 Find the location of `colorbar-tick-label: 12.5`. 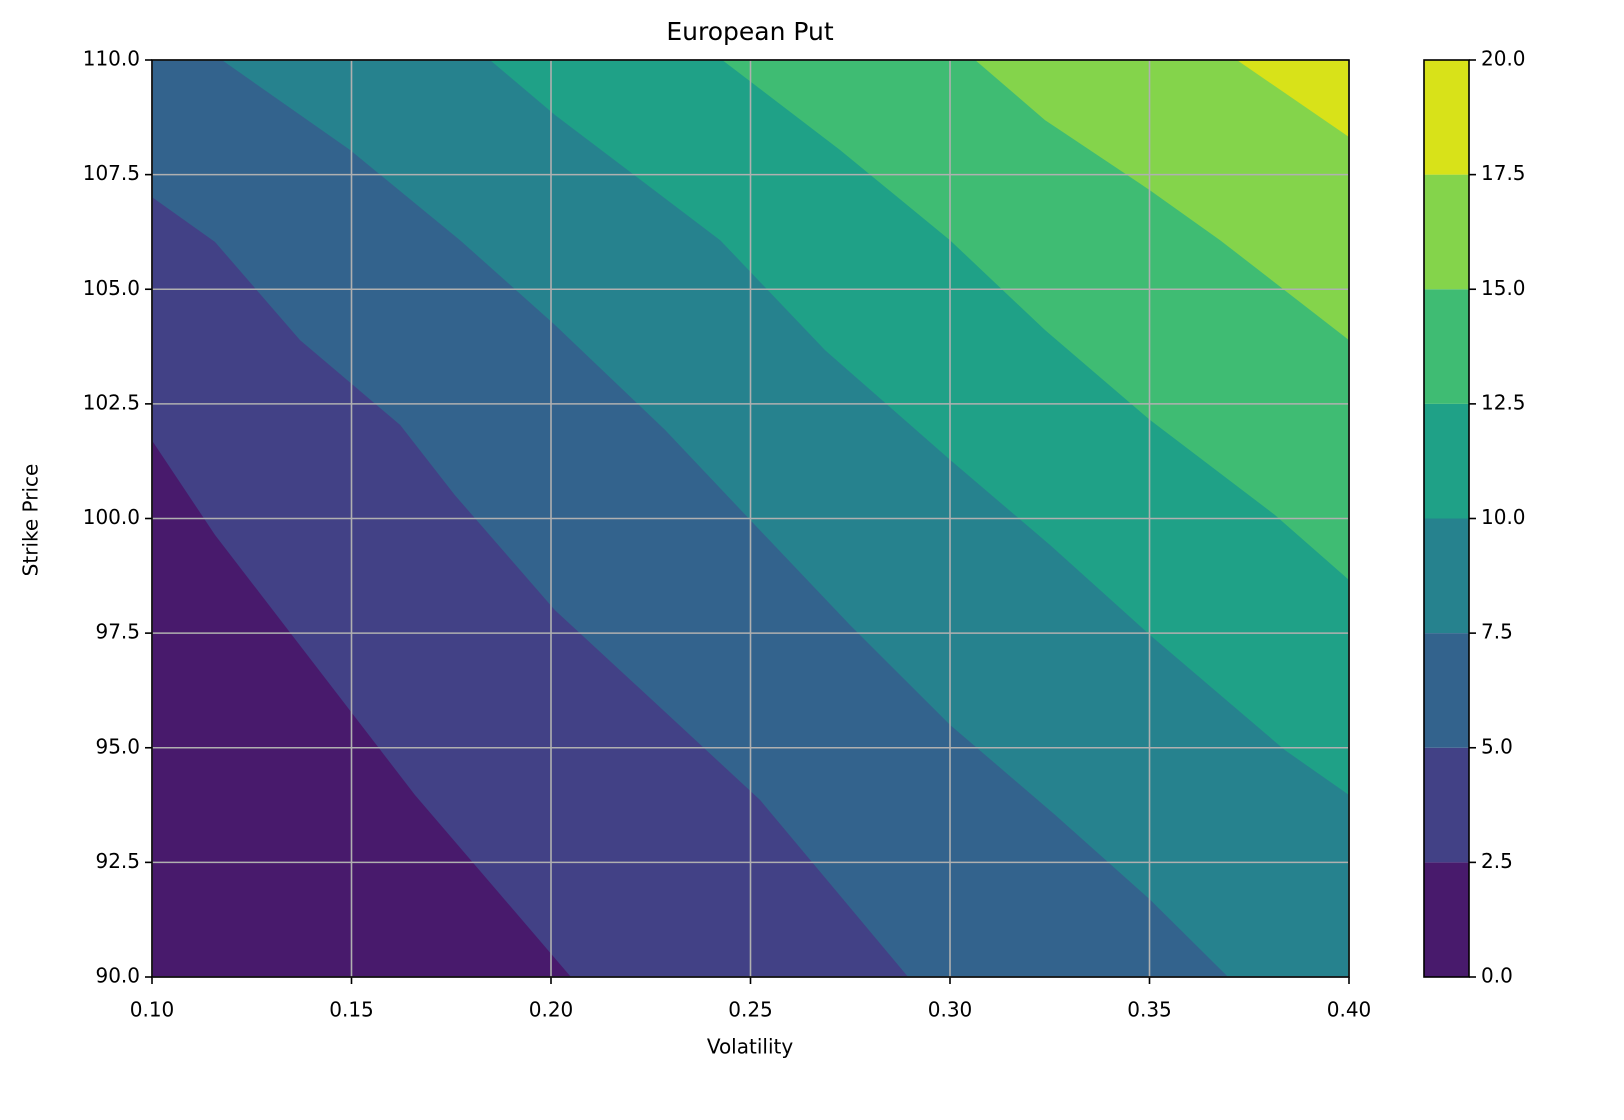

colorbar-tick-label: 12.5 is located at coordinates (1503, 402).